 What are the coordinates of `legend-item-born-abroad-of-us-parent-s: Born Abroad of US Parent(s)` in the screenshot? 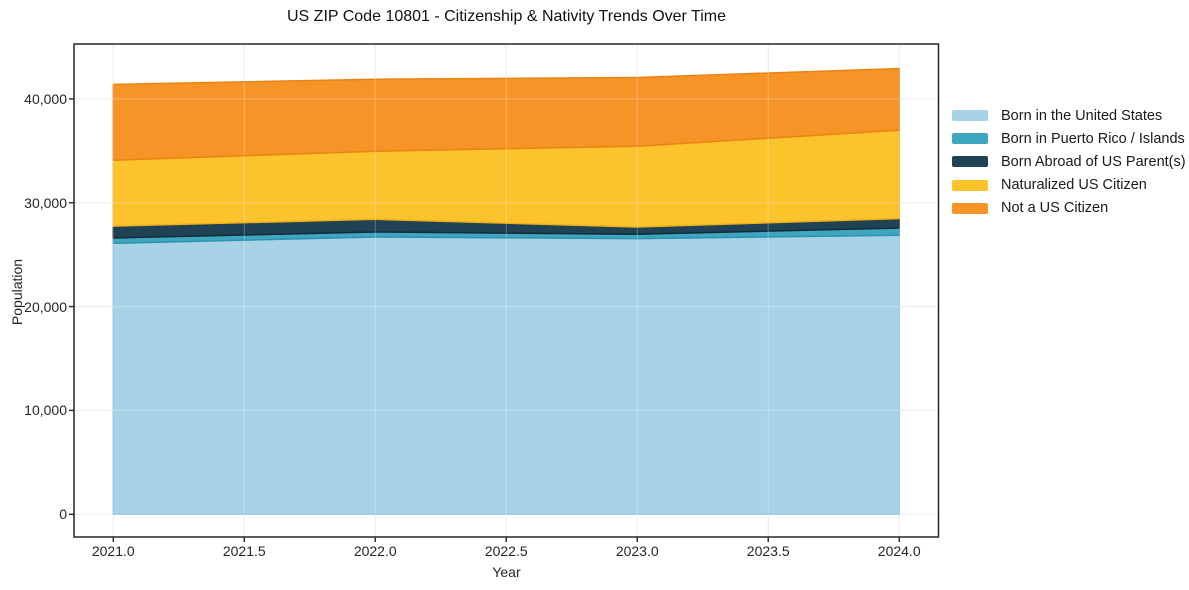 It's located at (1069, 161).